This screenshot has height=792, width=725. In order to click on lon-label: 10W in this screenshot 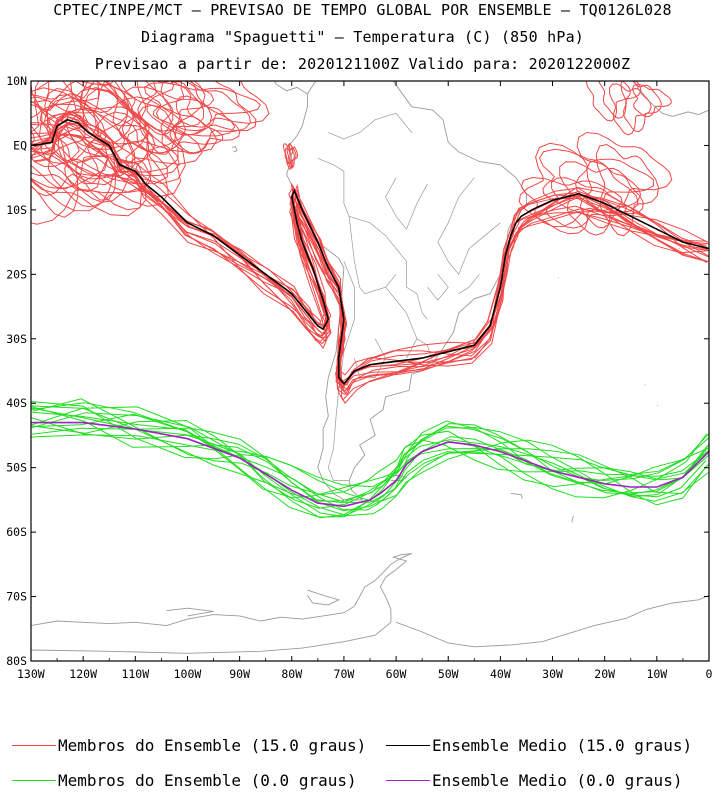, I will do `click(656, 674)`.